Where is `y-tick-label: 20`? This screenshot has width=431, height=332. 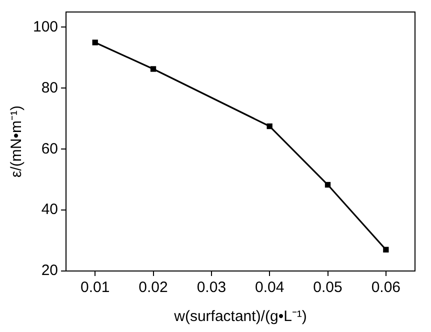
y-tick-label: 20 is located at coordinates (49, 271).